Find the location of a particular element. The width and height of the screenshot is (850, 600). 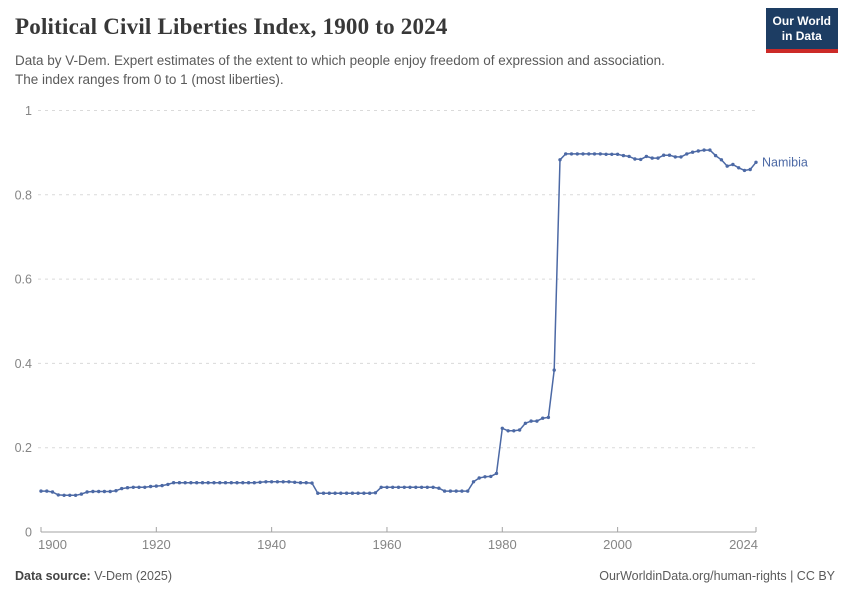

owid-logo: Our World in Data is located at coordinates (801, 30).